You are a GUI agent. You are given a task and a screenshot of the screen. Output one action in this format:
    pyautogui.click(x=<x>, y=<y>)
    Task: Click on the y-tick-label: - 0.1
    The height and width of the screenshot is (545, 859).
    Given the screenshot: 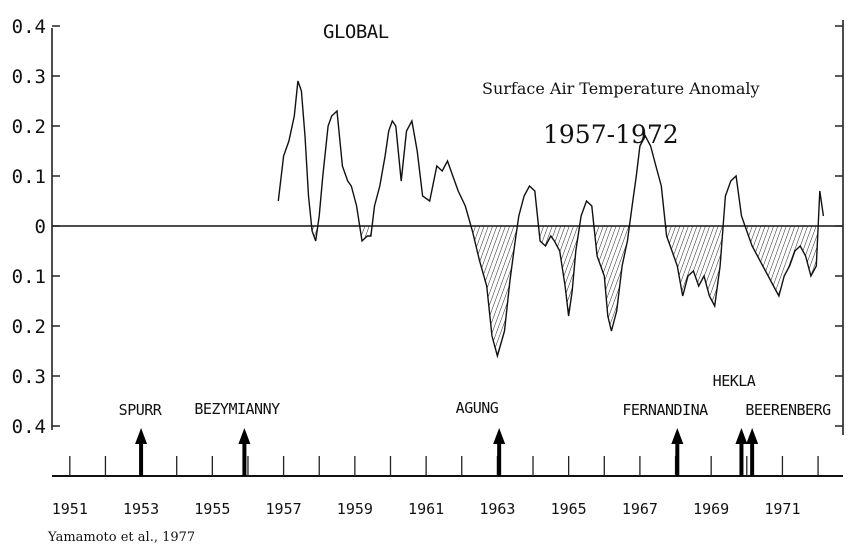 What is the action you would take?
    pyautogui.click(x=23, y=277)
    